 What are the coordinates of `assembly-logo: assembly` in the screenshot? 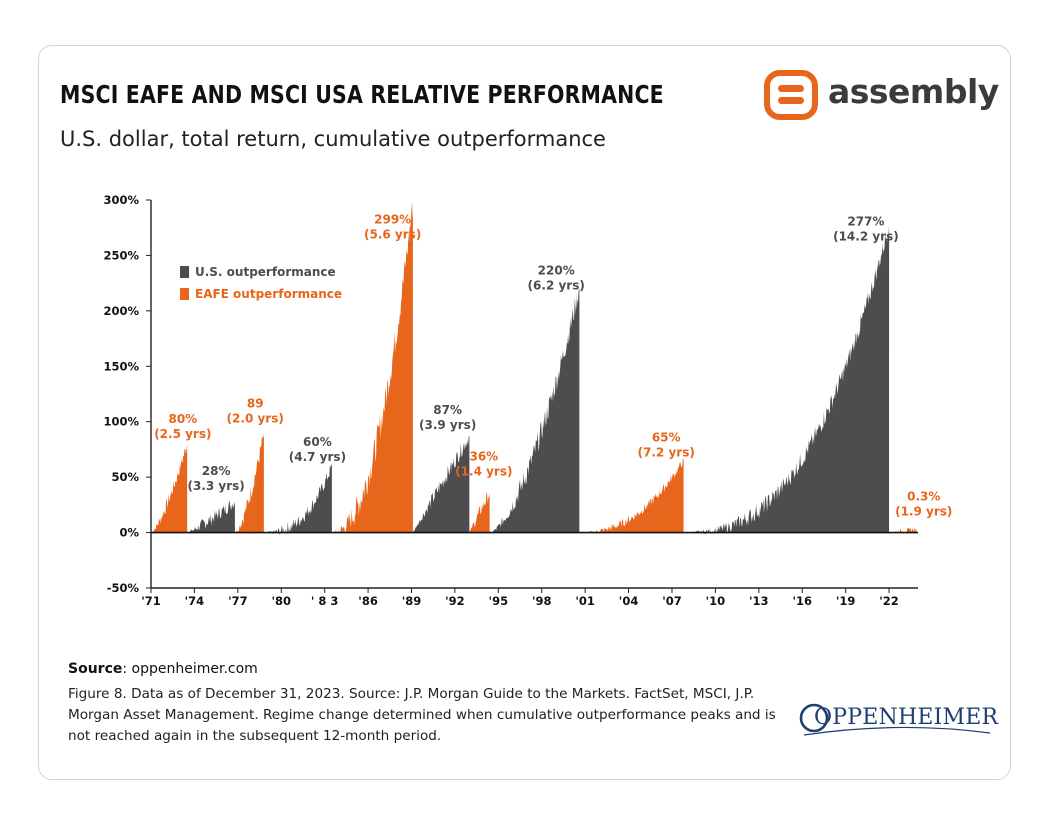 It's located at (881, 96).